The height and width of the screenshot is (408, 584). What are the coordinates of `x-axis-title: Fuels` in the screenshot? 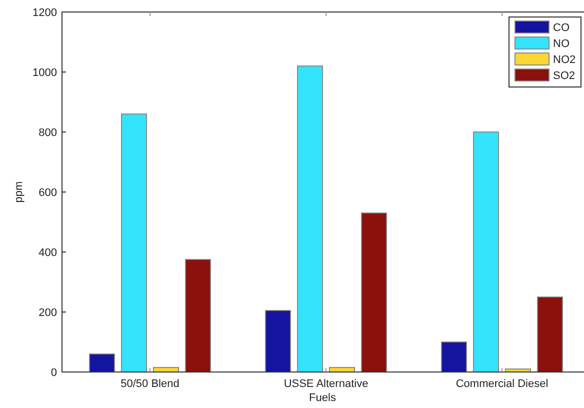 It's located at (322, 398).